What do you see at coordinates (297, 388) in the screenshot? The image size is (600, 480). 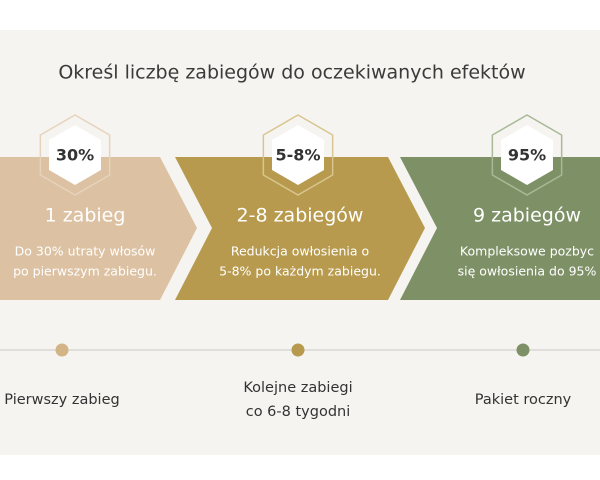 I see `timeline-label: Kolejne zabiegi` at bounding box center [297, 388].